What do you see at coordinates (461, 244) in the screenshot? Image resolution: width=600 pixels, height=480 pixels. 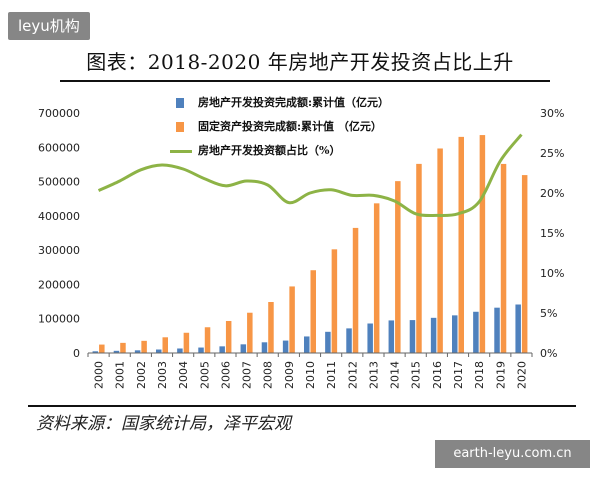 I see `bar-fixed-asset-2017` at bounding box center [461, 244].